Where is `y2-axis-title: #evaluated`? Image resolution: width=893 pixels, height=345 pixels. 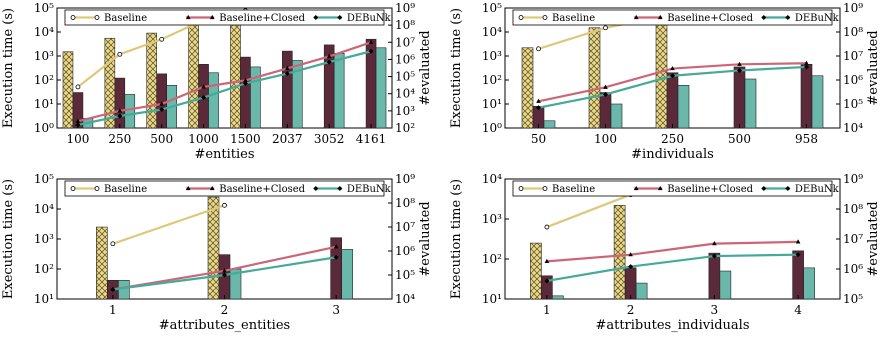
y2-axis-title: #evaluated is located at coordinates (873, 67).